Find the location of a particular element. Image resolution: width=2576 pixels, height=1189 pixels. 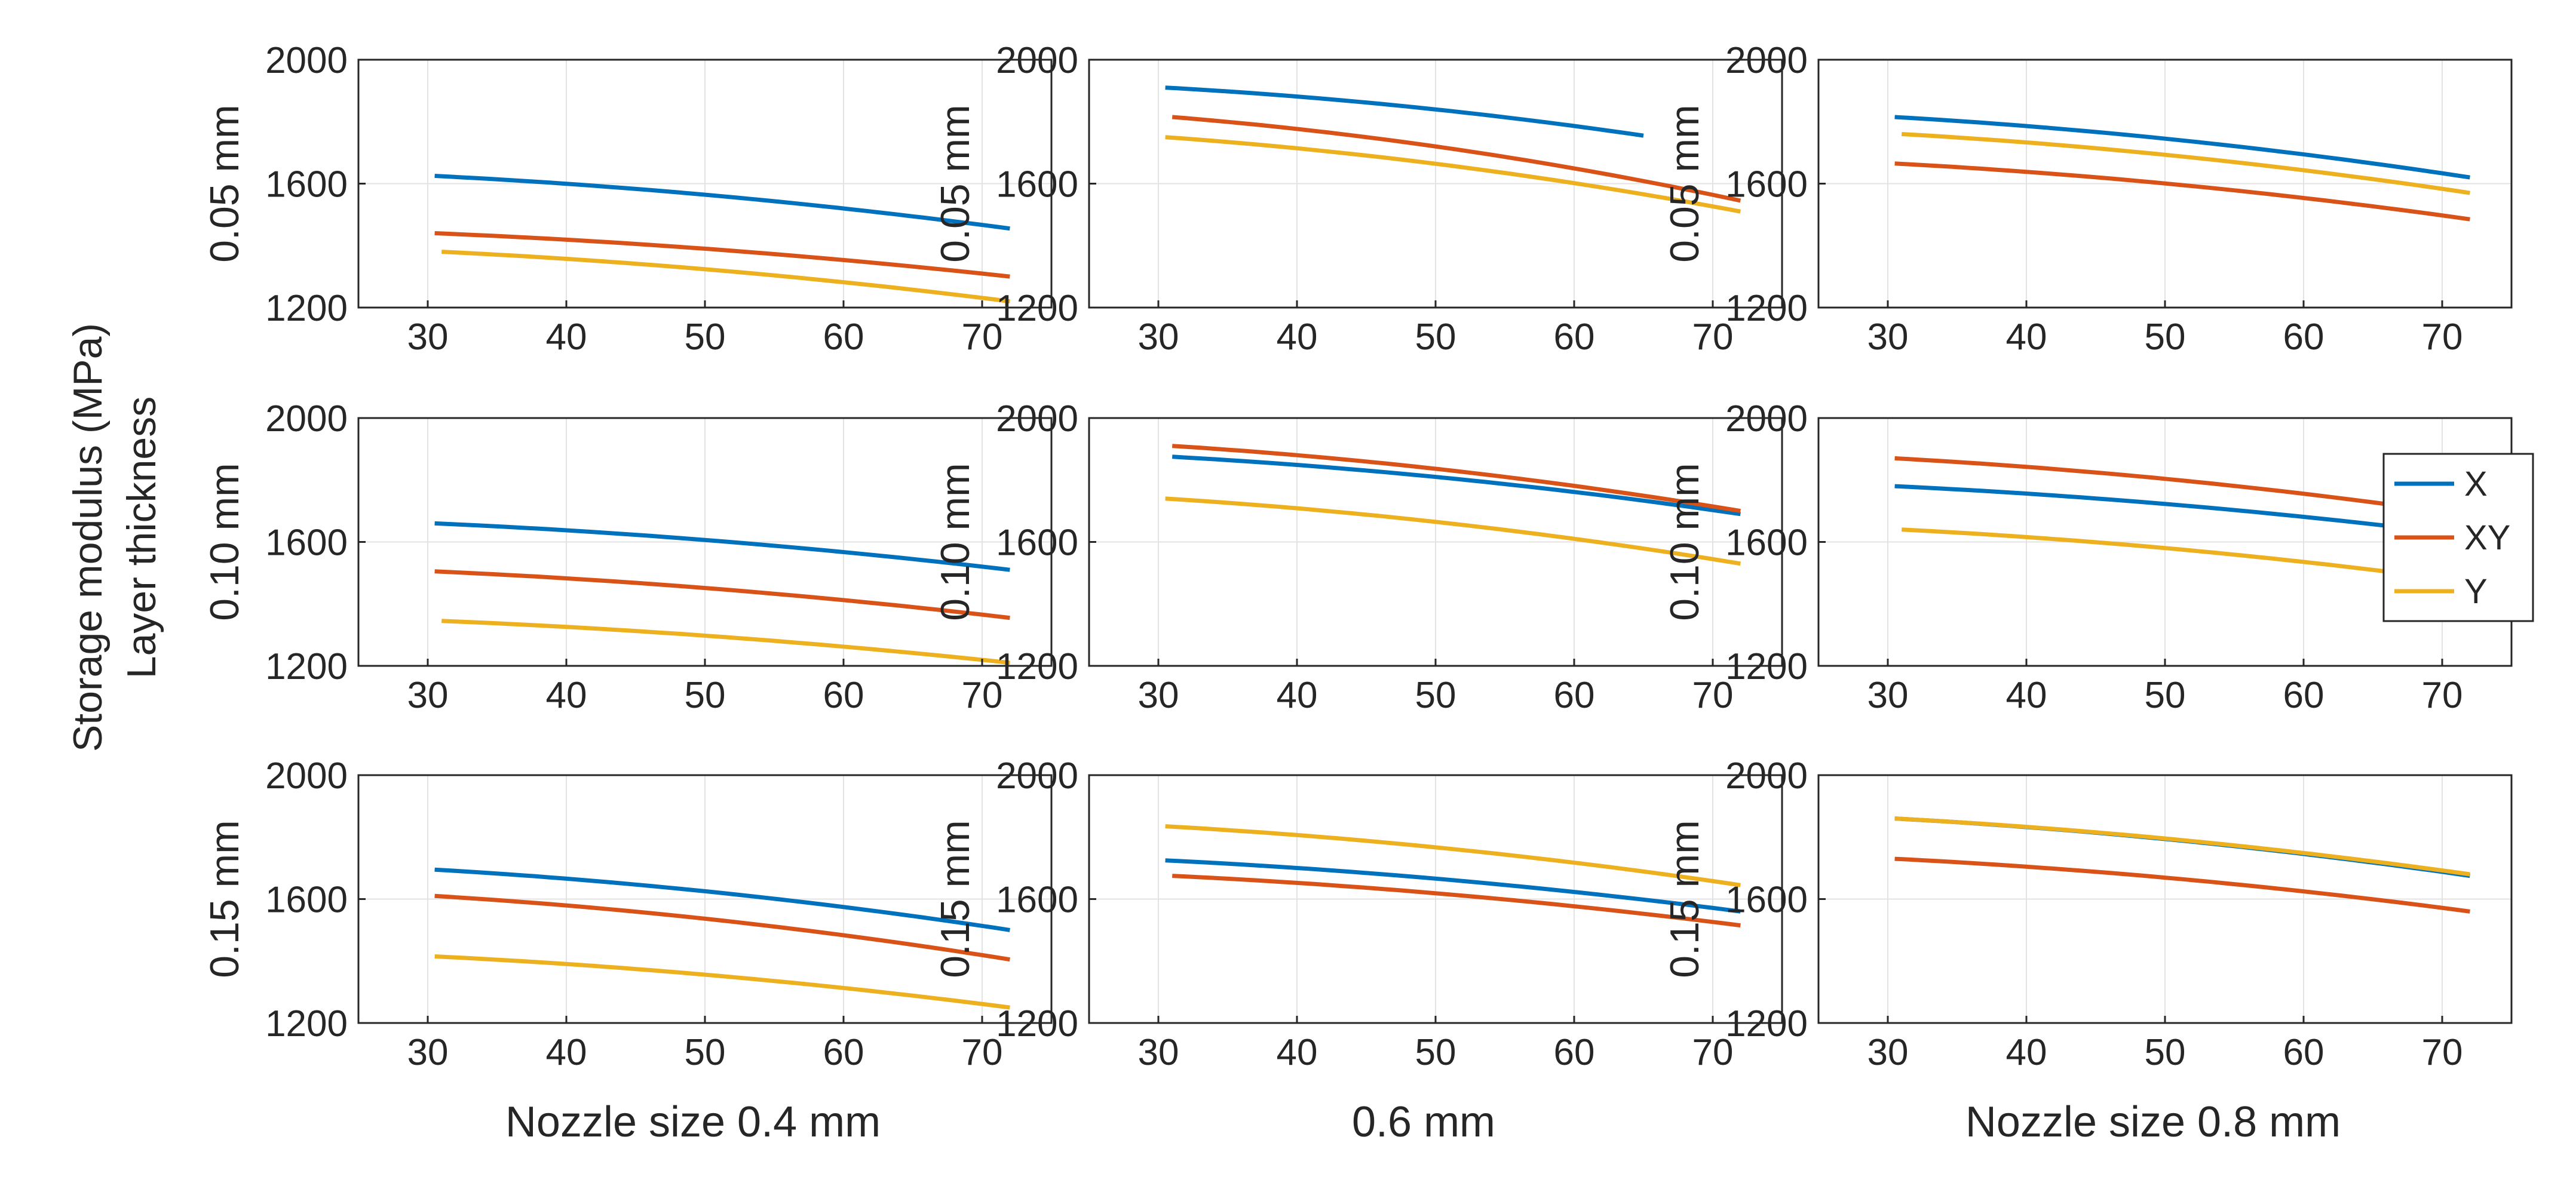

y-axis-label-line-1: Storage modulus (MPa) is located at coordinates (88, 537).